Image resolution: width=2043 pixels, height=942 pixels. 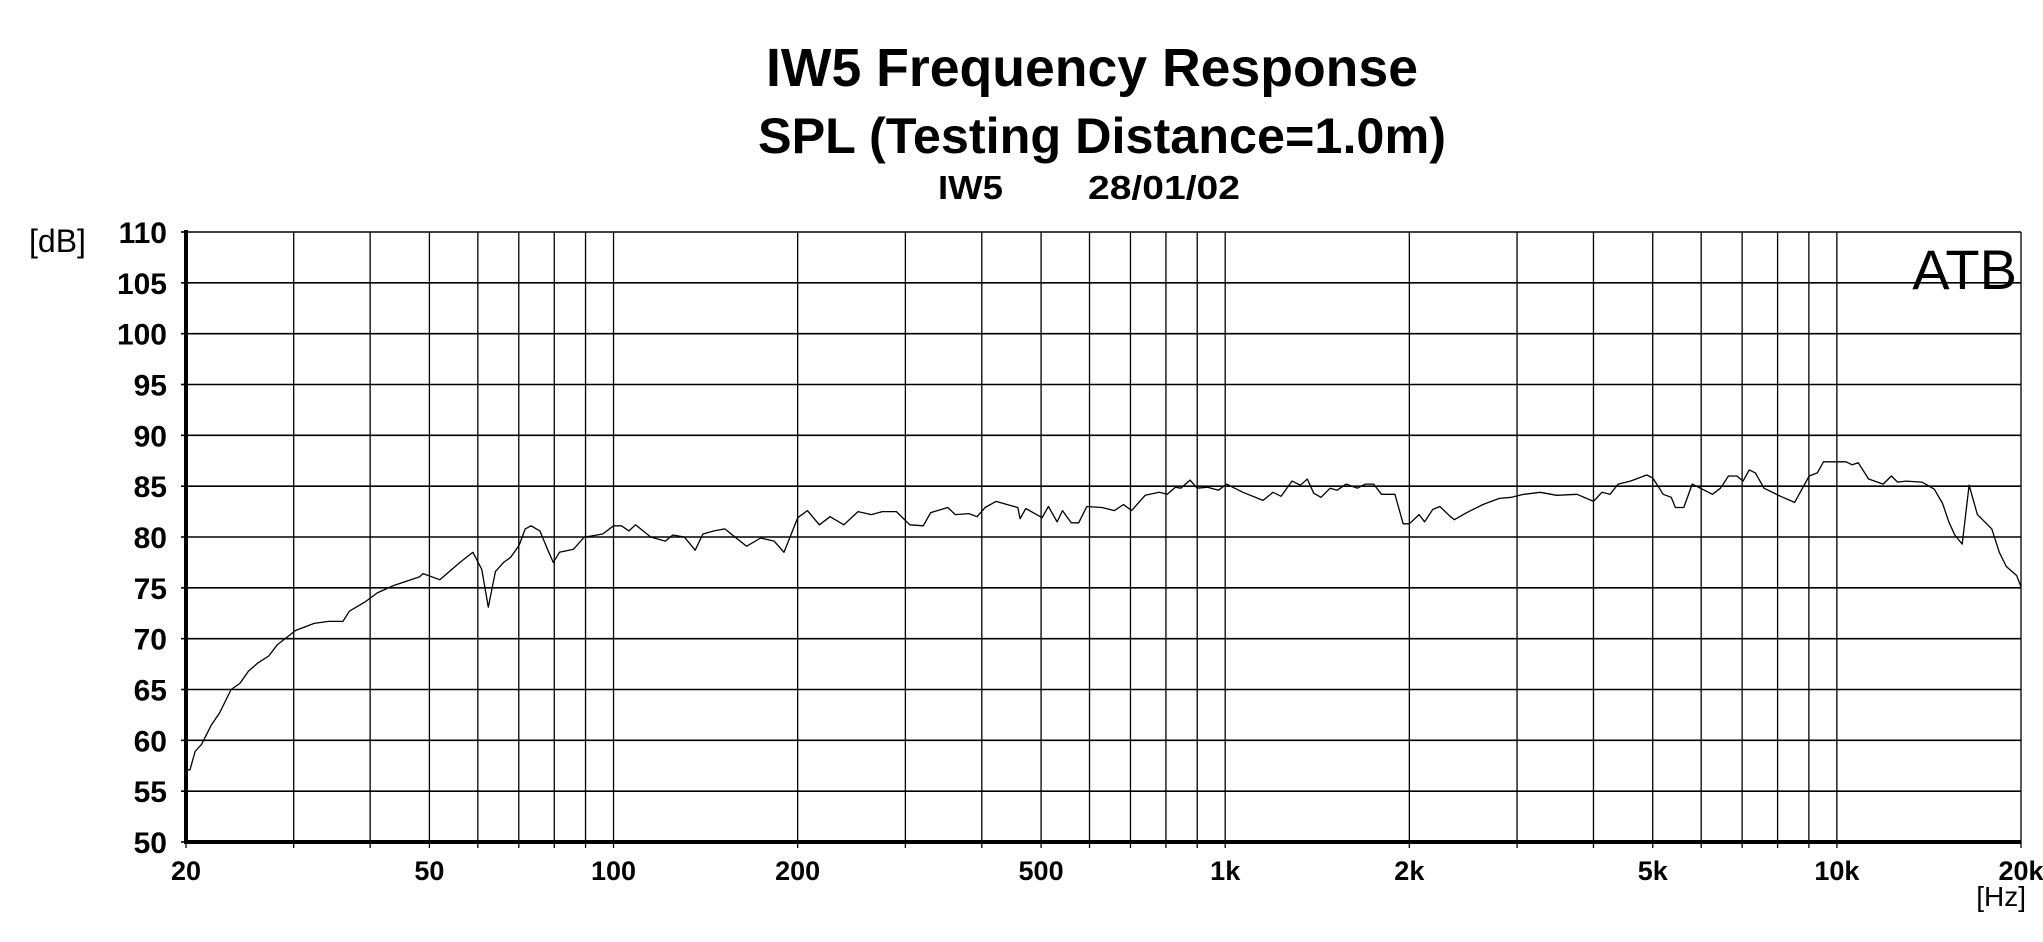 What do you see at coordinates (1409, 871) in the screenshot?
I see `x-tick-label: 2k` at bounding box center [1409, 871].